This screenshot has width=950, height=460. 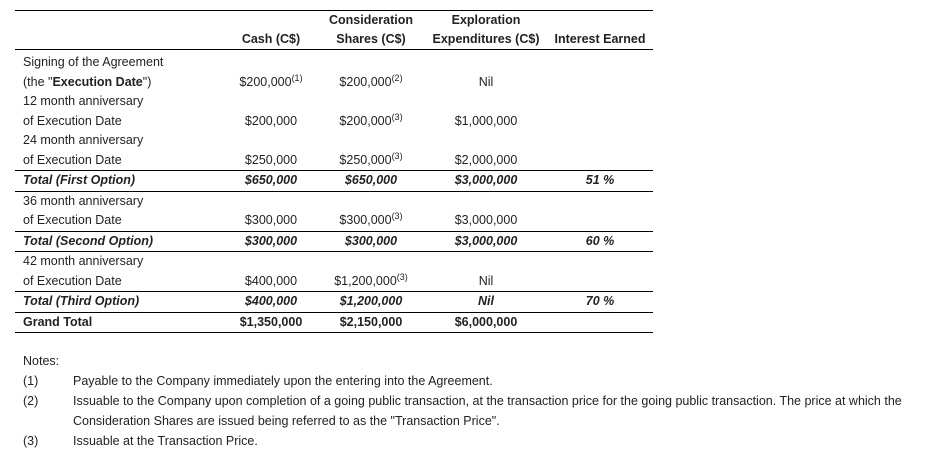 I want to click on row-label: 42 month anniversary of Execution Date, so click(x=120, y=272).